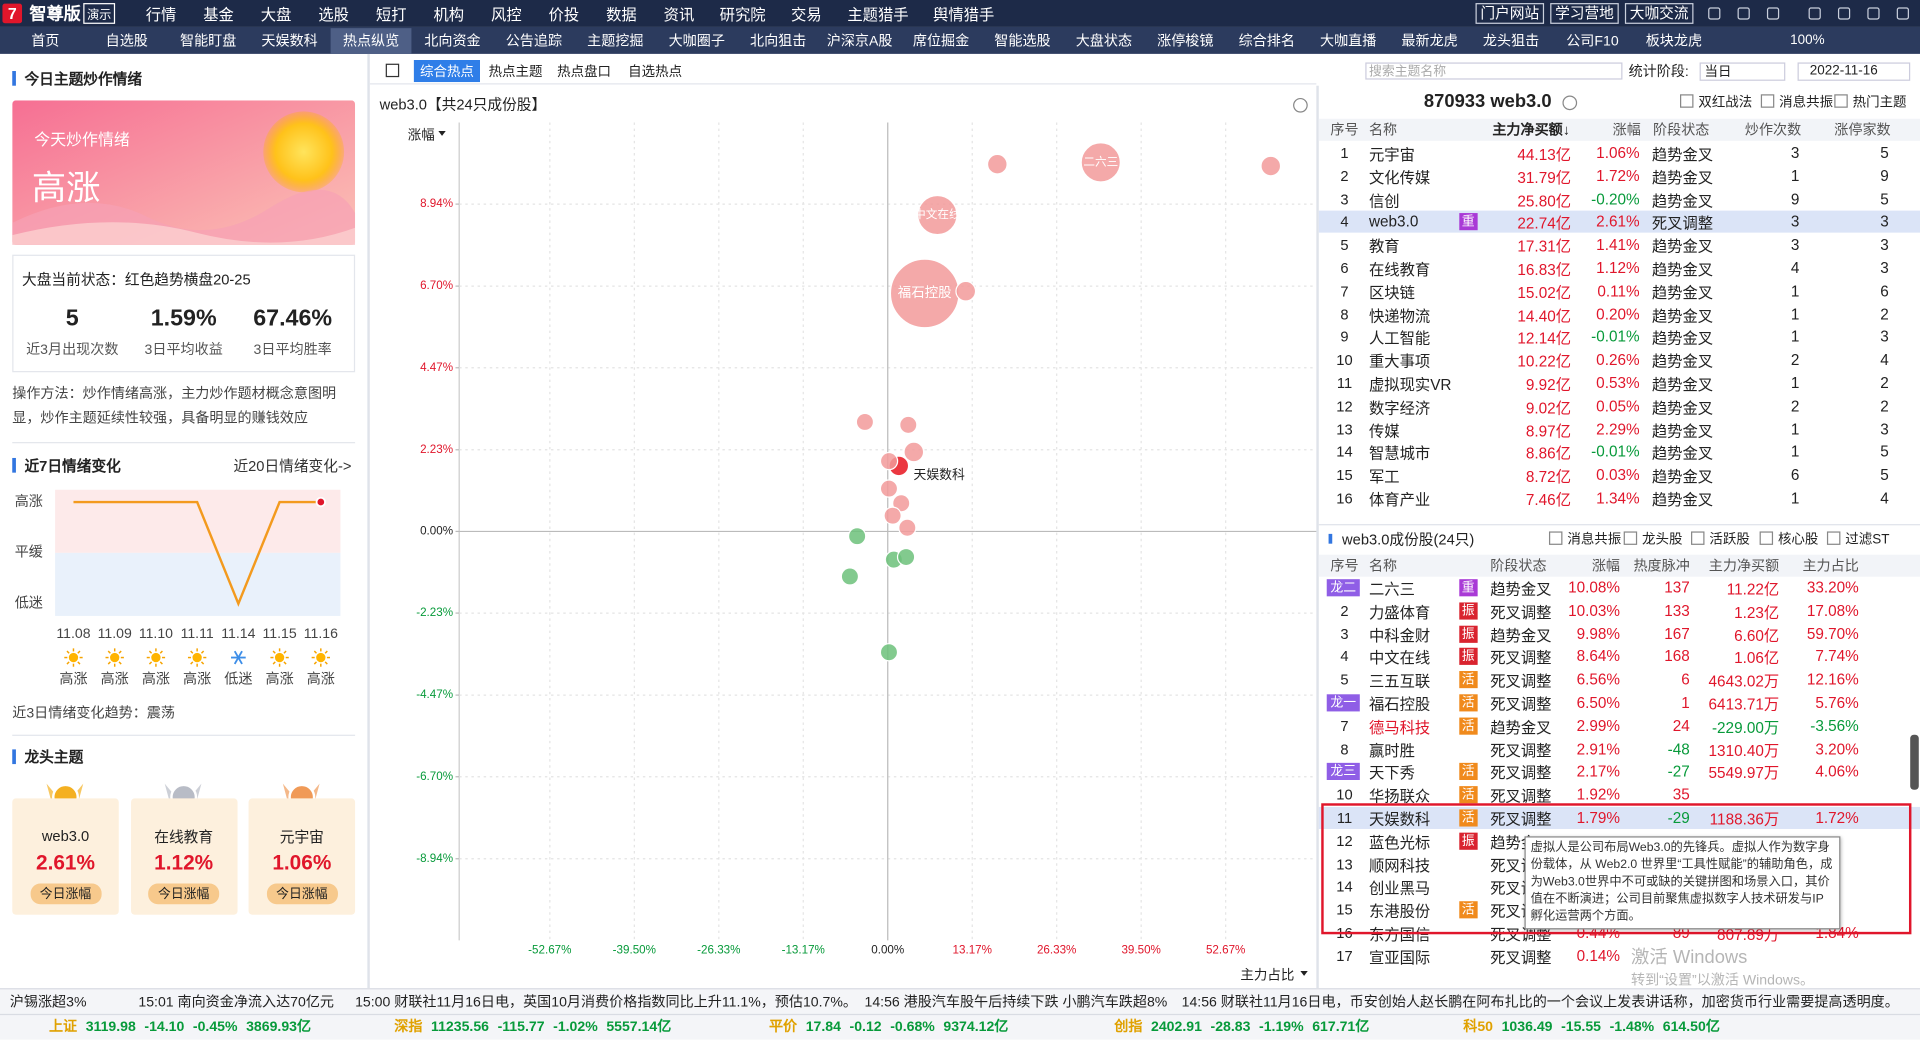  What do you see at coordinates (1399, 682) in the screenshot?
I see `cell-name: 三五互联` at bounding box center [1399, 682].